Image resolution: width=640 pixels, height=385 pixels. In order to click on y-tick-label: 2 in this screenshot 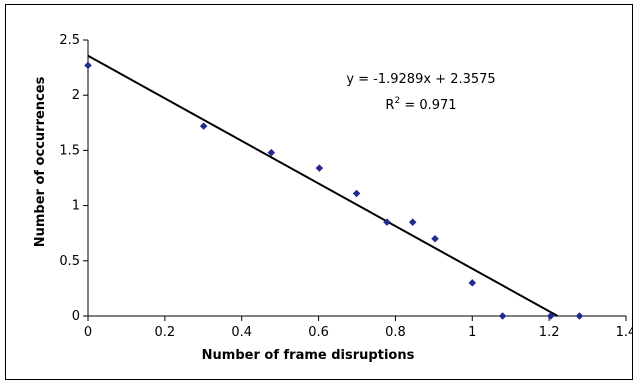, I will do `click(76, 95)`.